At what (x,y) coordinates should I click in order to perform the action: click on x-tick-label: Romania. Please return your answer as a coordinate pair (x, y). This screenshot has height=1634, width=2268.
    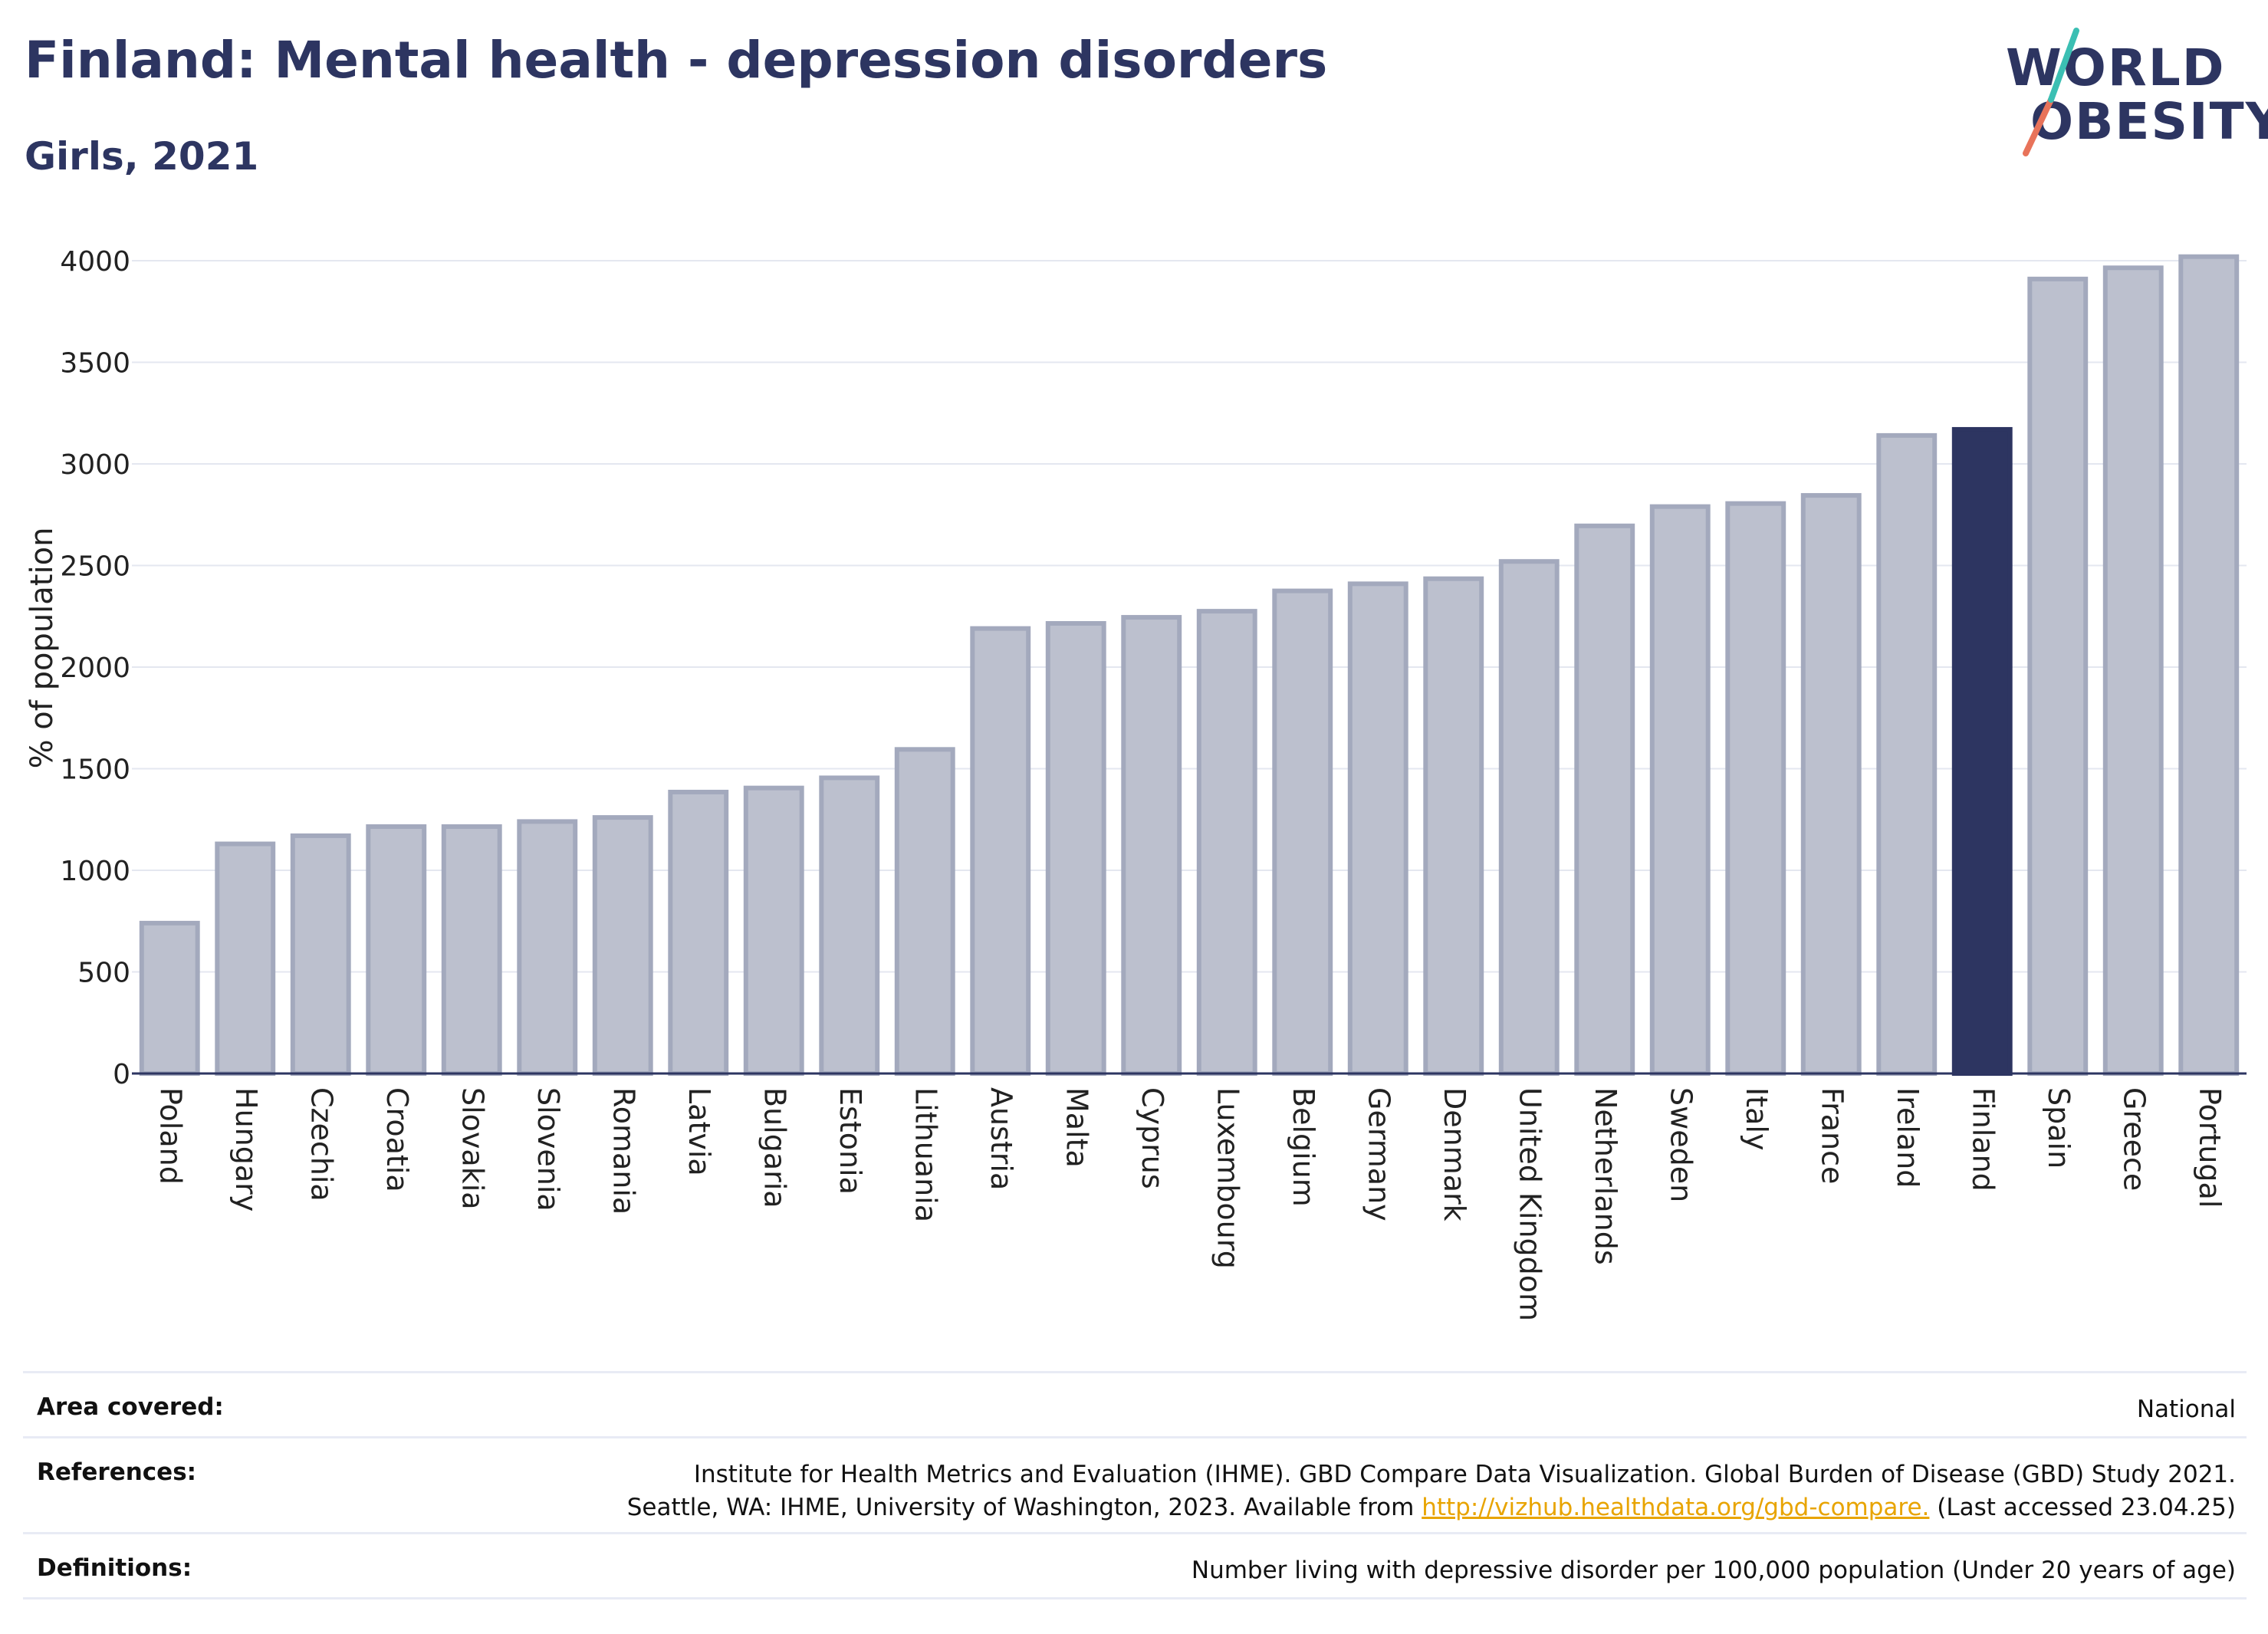
    Looking at the image, I should click on (623, 1151).